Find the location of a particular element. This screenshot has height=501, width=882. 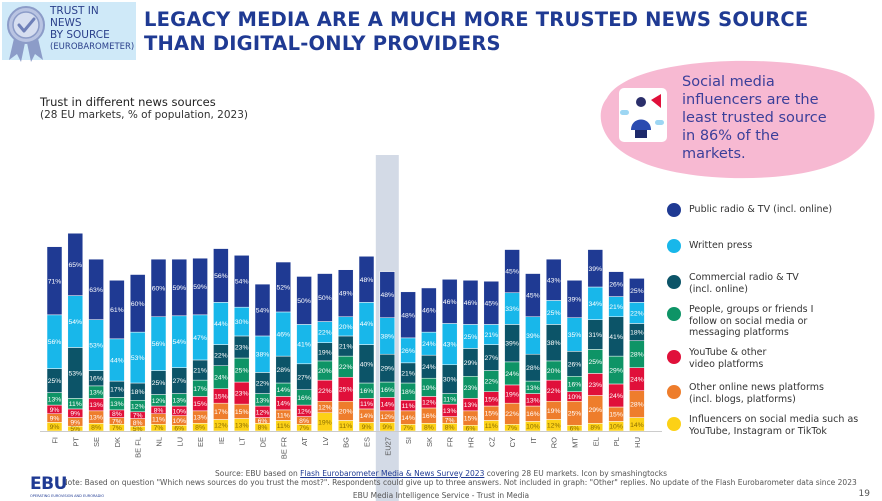

badge-line: BY SOURCE is located at coordinates (80, 35).